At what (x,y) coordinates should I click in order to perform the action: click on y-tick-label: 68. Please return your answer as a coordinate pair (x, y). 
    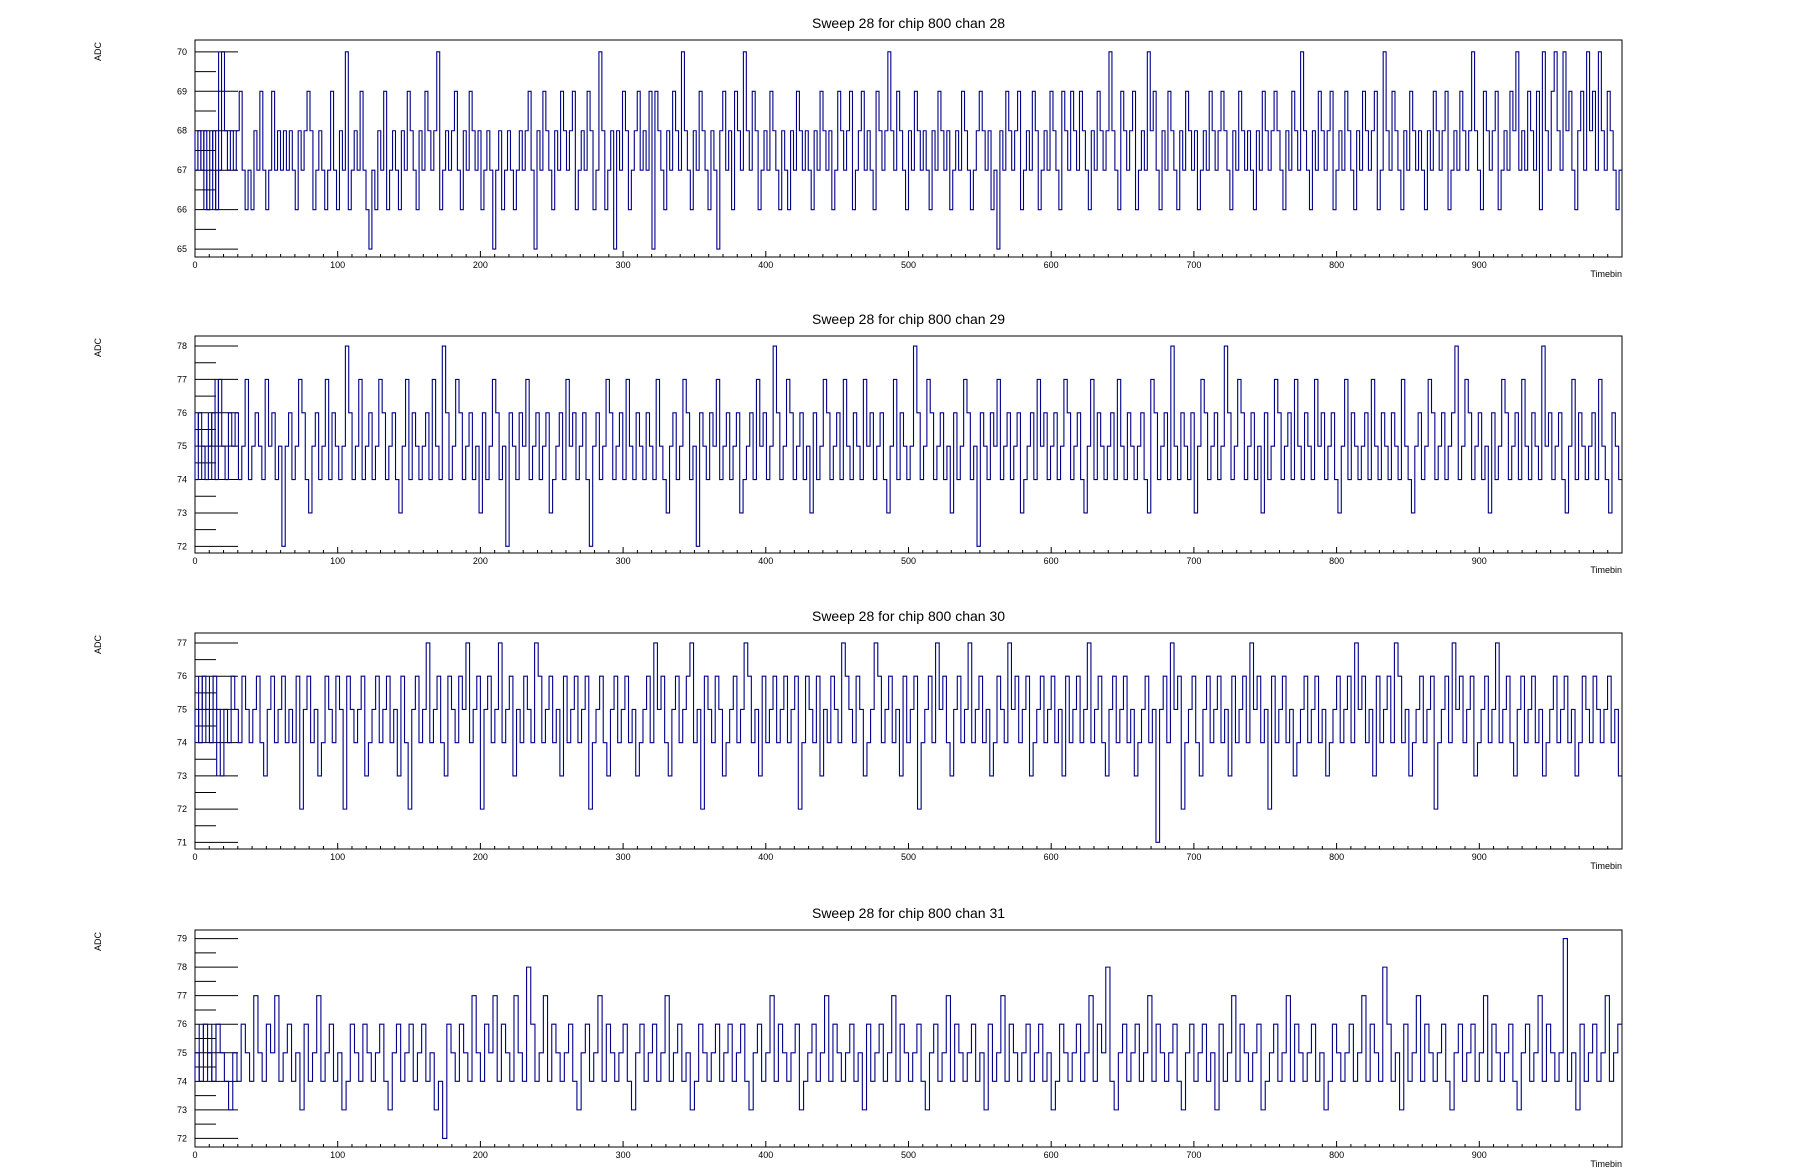
    Looking at the image, I should click on (182, 131).